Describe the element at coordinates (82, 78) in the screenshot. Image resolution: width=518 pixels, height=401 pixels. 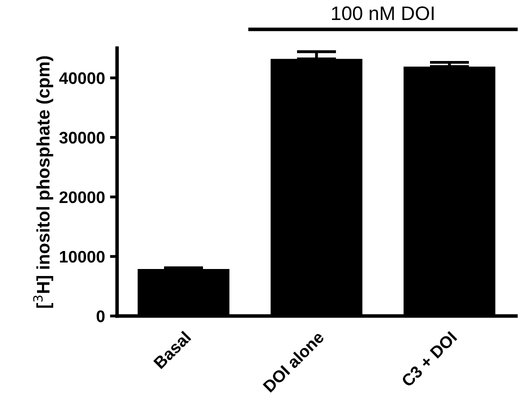
I see `y-tick-label: 40000` at that location.